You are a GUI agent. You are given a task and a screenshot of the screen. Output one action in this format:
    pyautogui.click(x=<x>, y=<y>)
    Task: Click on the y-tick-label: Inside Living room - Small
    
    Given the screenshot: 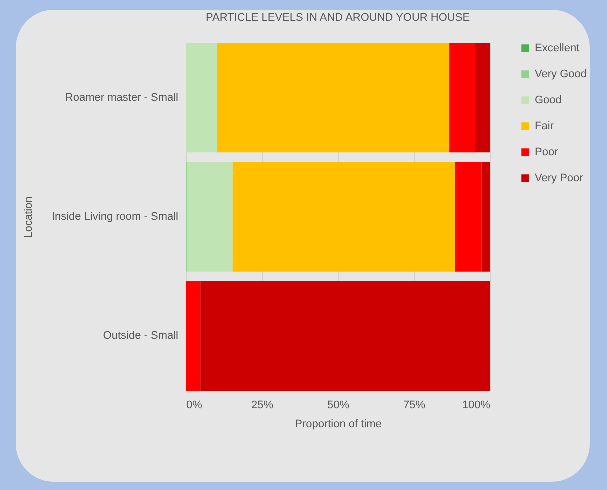 What is the action you would take?
    pyautogui.click(x=115, y=217)
    